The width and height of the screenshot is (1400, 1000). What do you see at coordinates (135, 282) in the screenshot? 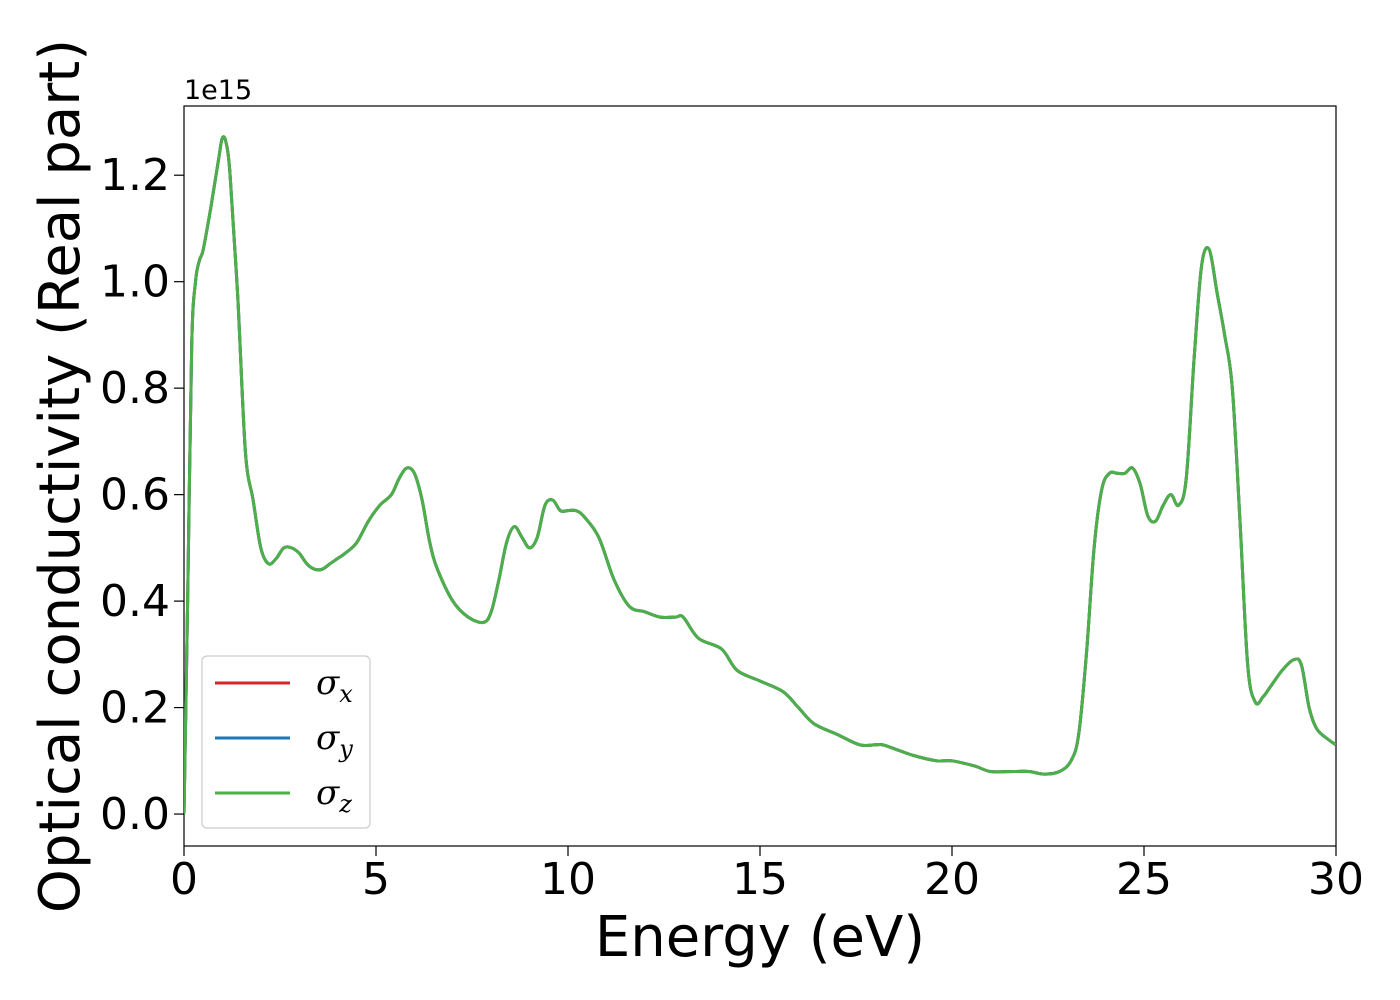
I see `y-tick-label: 1.0` at bounding box center [135, 282].